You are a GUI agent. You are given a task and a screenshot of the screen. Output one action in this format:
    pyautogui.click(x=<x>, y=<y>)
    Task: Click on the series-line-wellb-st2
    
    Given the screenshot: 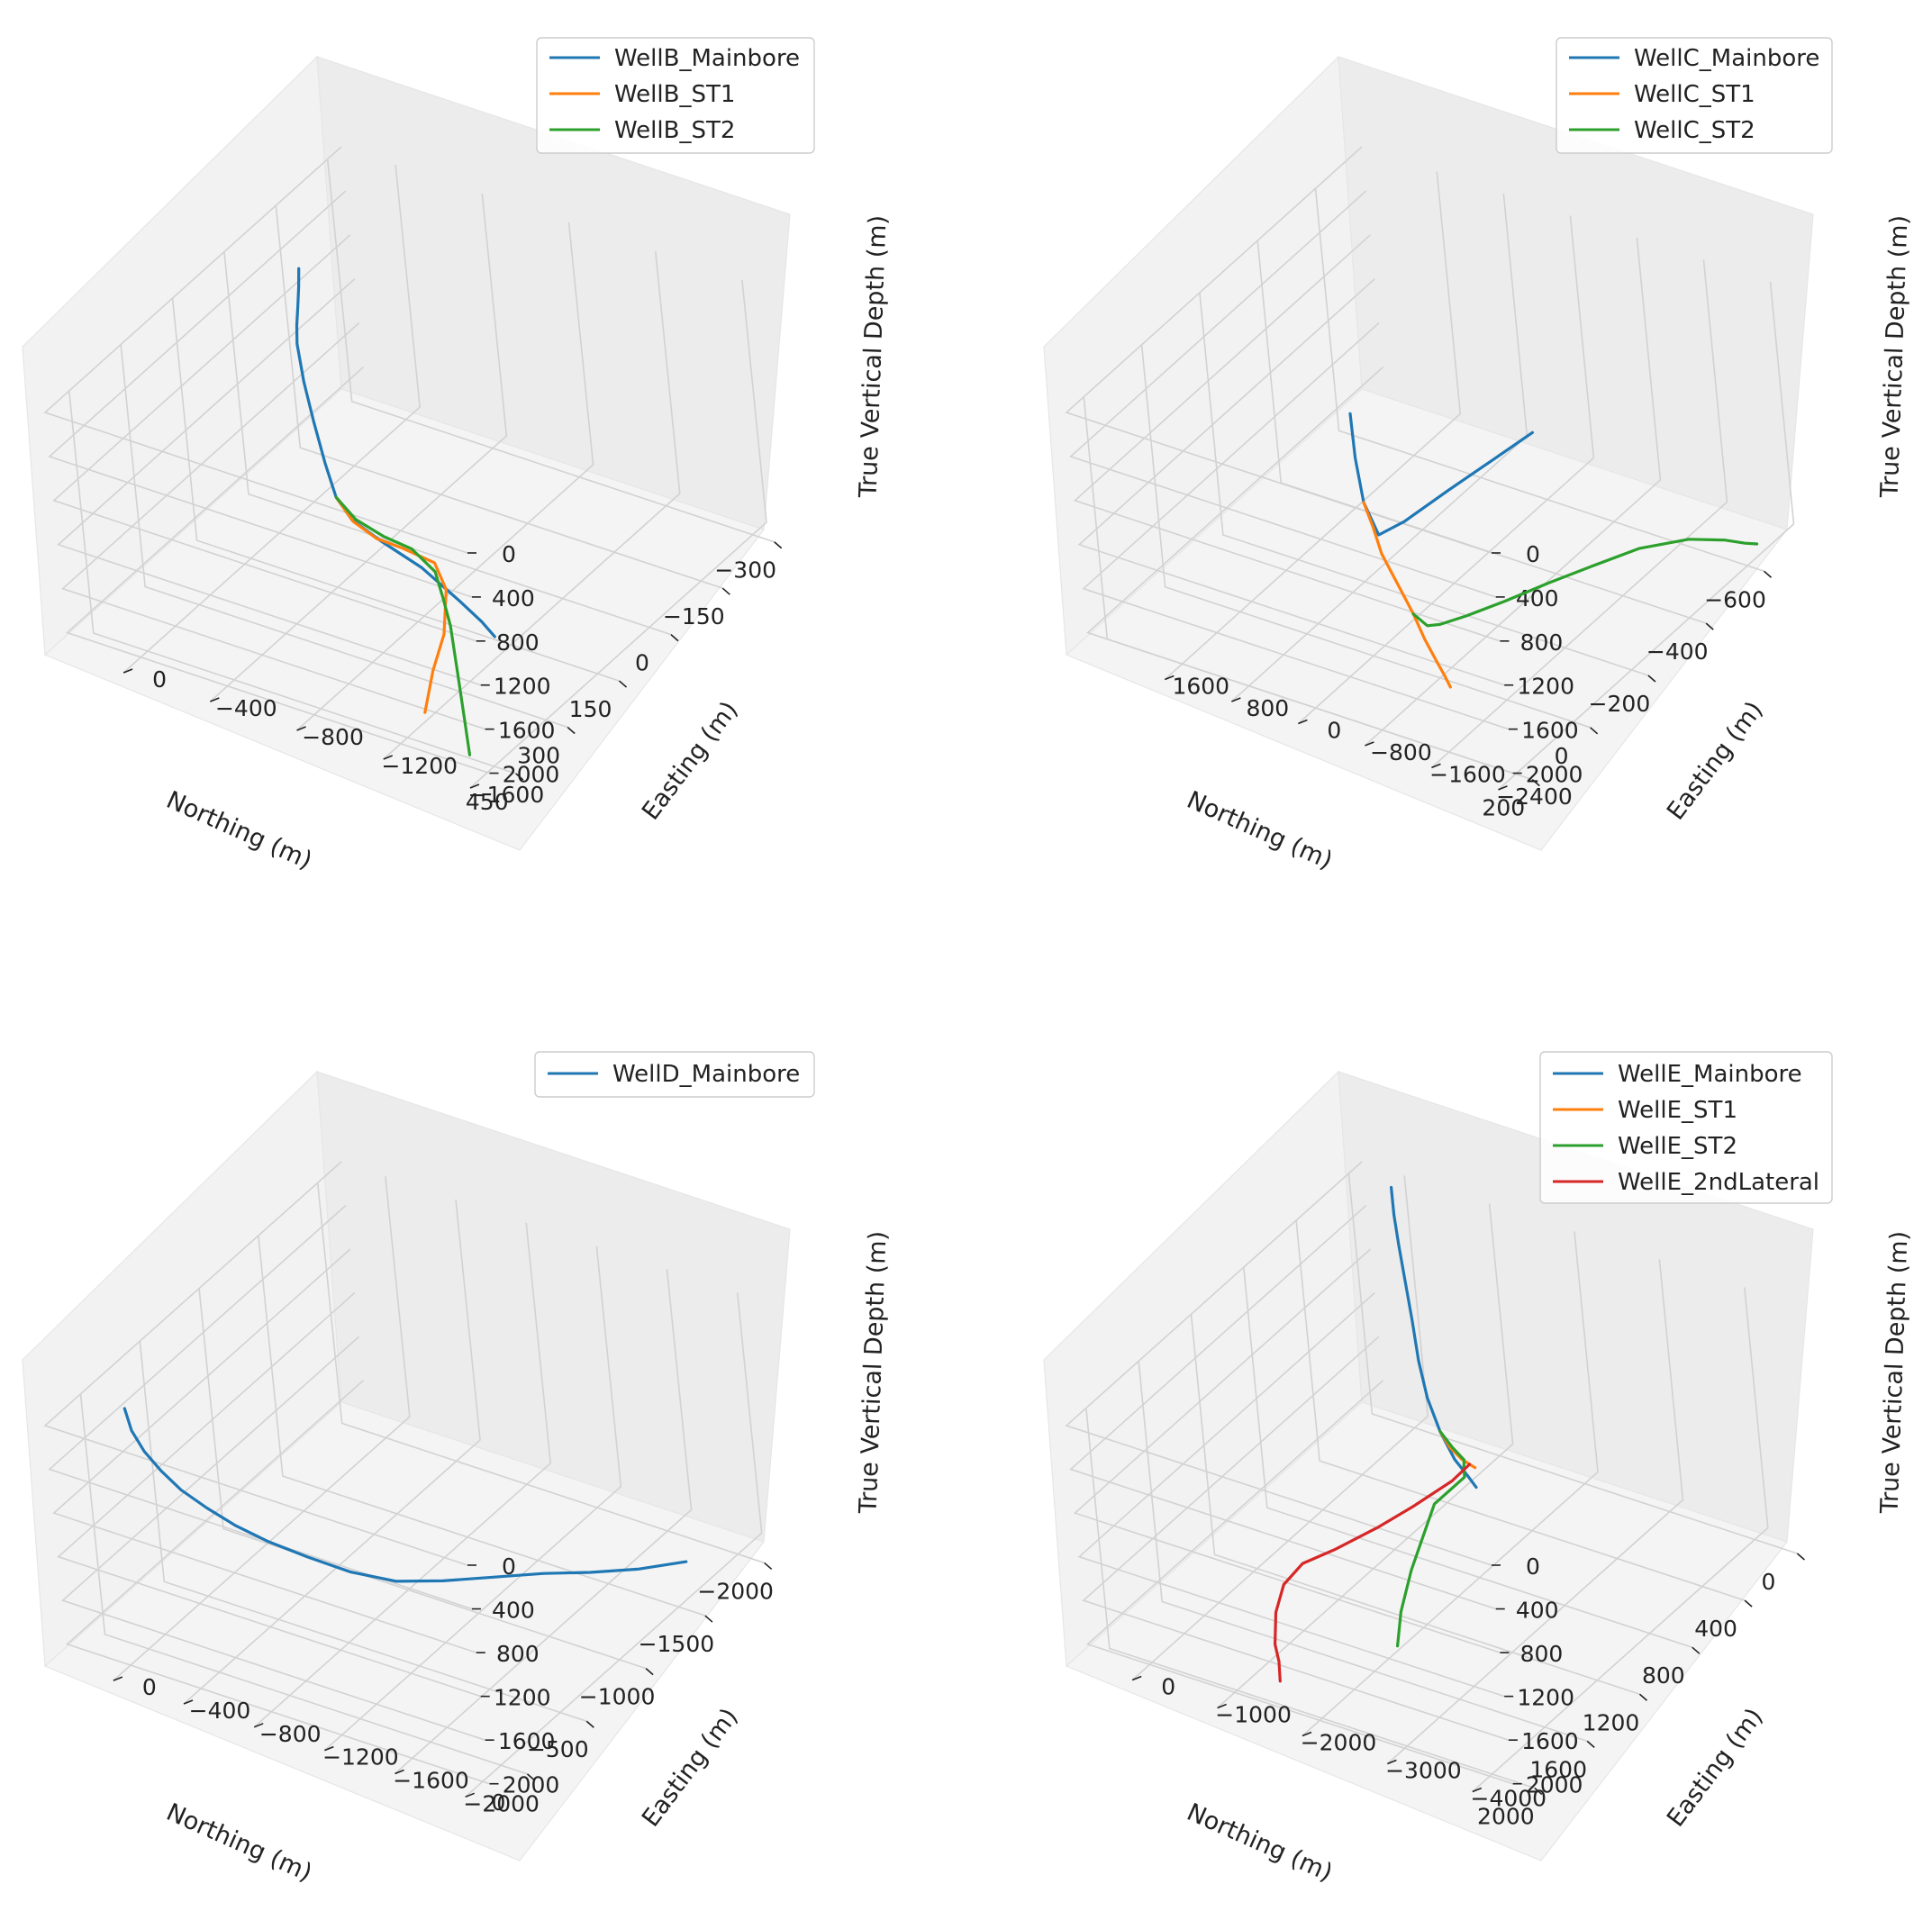 What is the action you would take?
    pyautogui.click(x=403, y=625)
    